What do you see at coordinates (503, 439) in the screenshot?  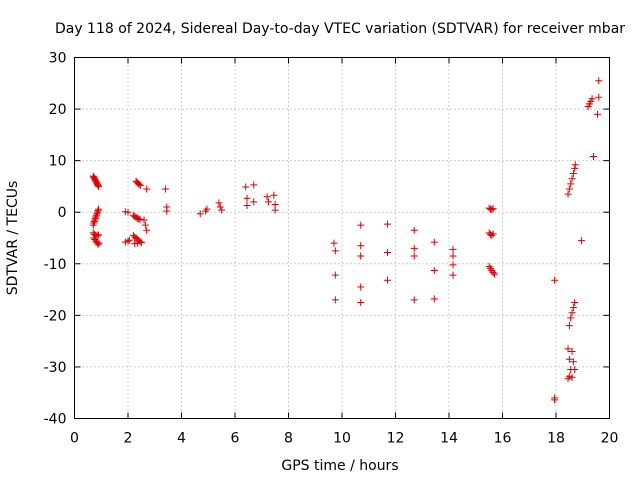 I see `x-tick-label: 16` at bounding box center [503, 439].